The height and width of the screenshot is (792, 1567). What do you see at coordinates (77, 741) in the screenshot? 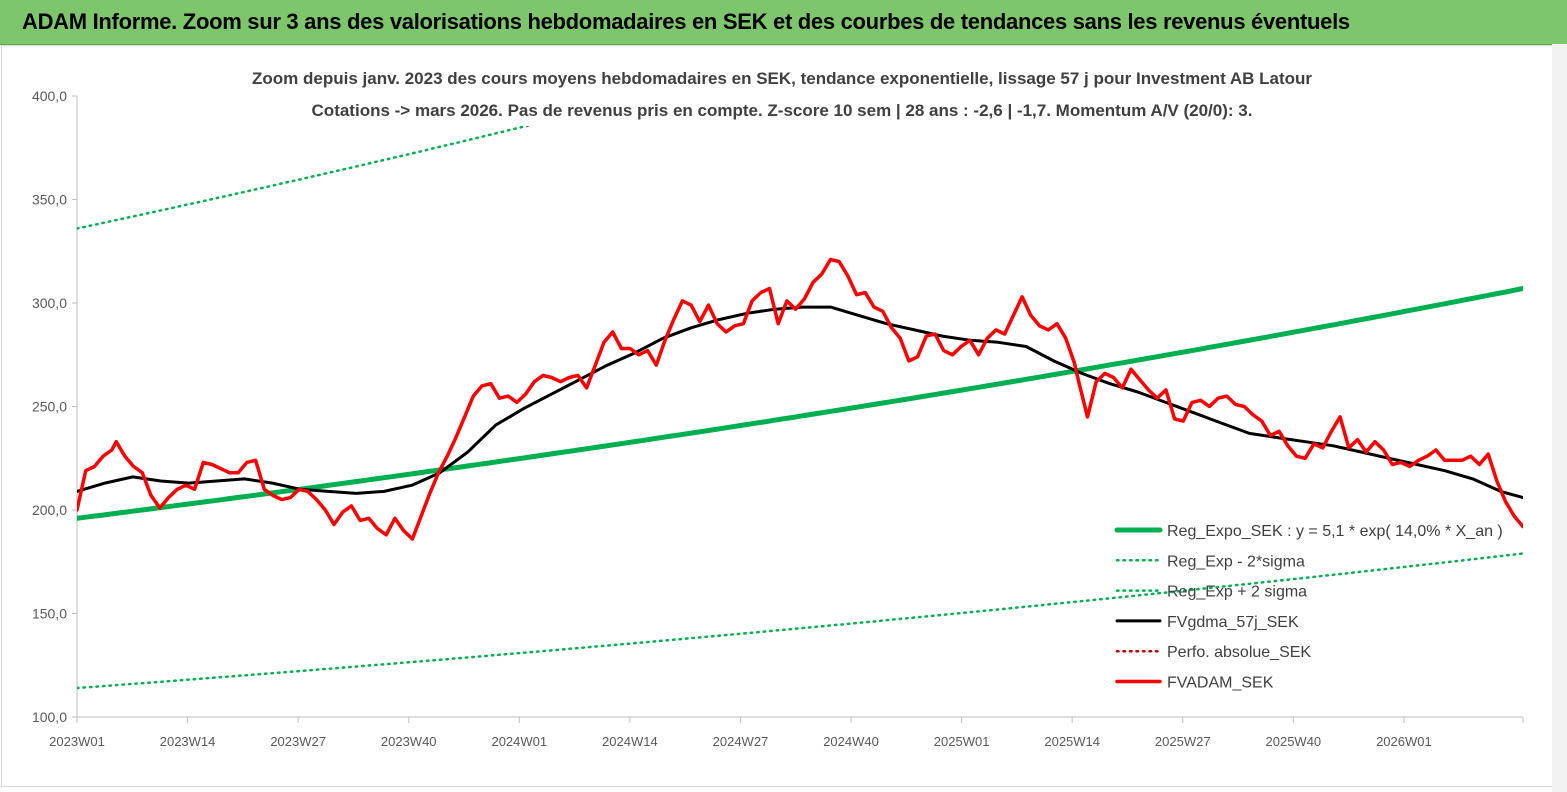
I see `x-tick-label: 2023W01` at bounding box center [77, 741].